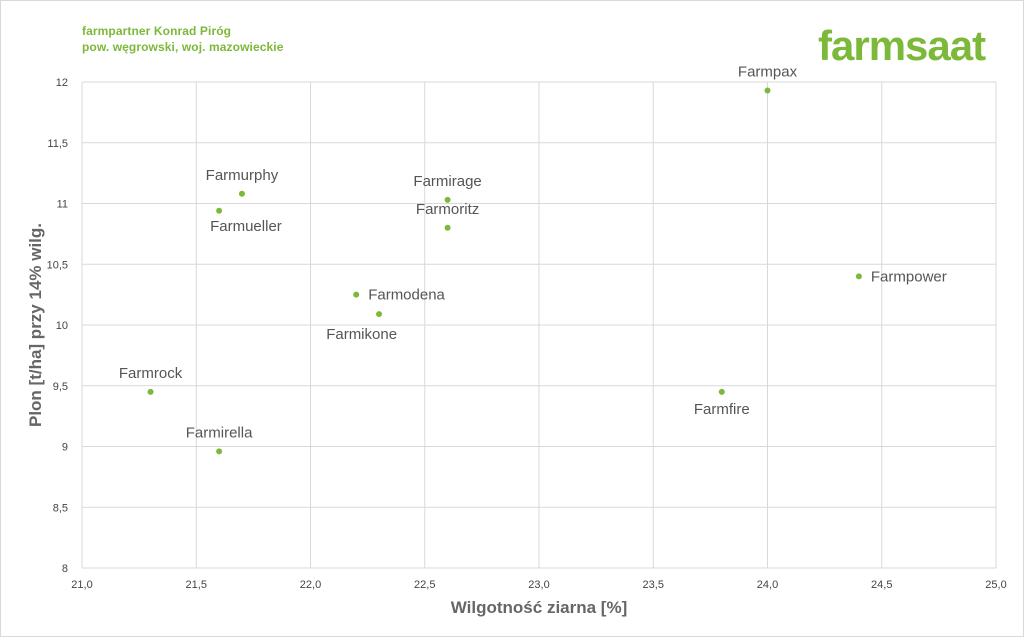 The height and width of the screenshot is (637, 1024). What do you see at coordinates (62, 83) in the screenshot?
I see `y-tick-label: 12` at bounding box center [62, 83].